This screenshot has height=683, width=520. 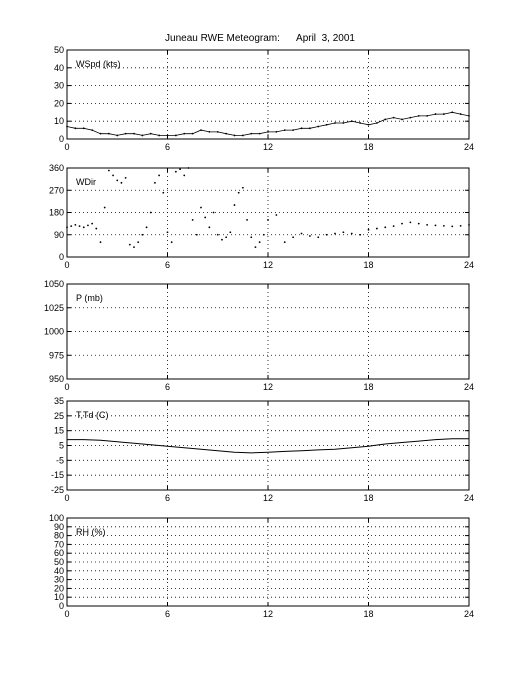 I want to click on panel-label: P (mb), so click(x=89, y=298).